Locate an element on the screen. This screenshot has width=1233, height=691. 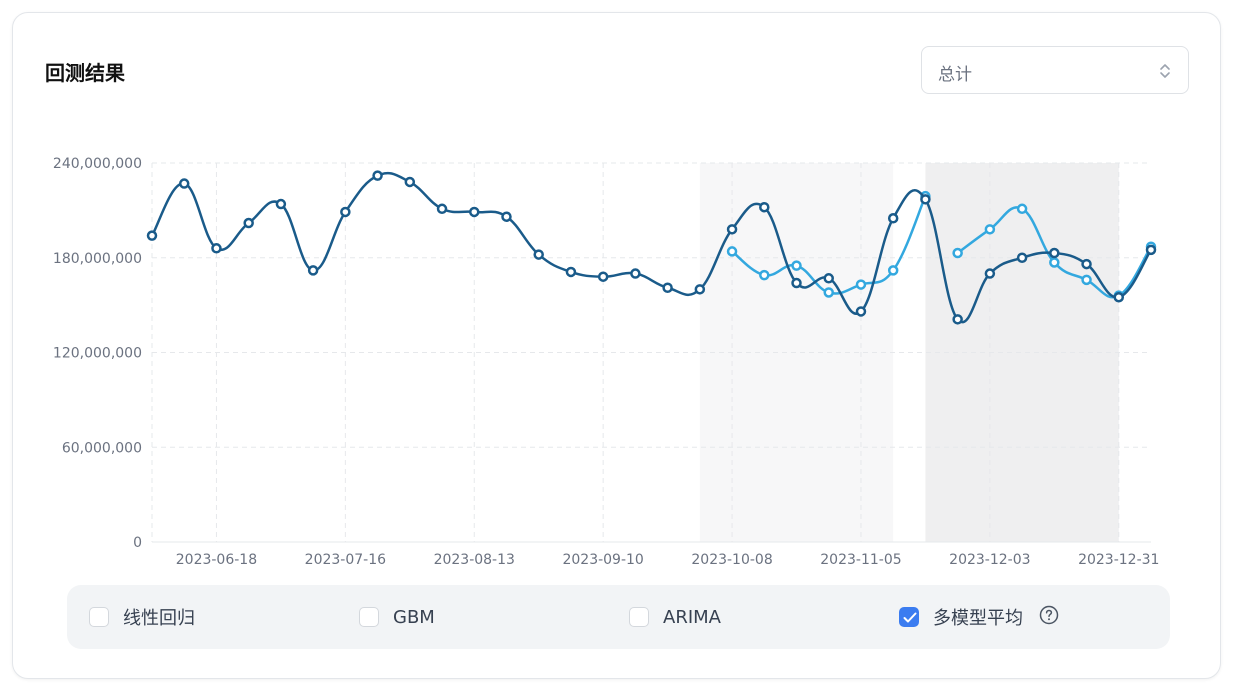
legend-item-gbm: GBM is located at coordinates (397, 617).